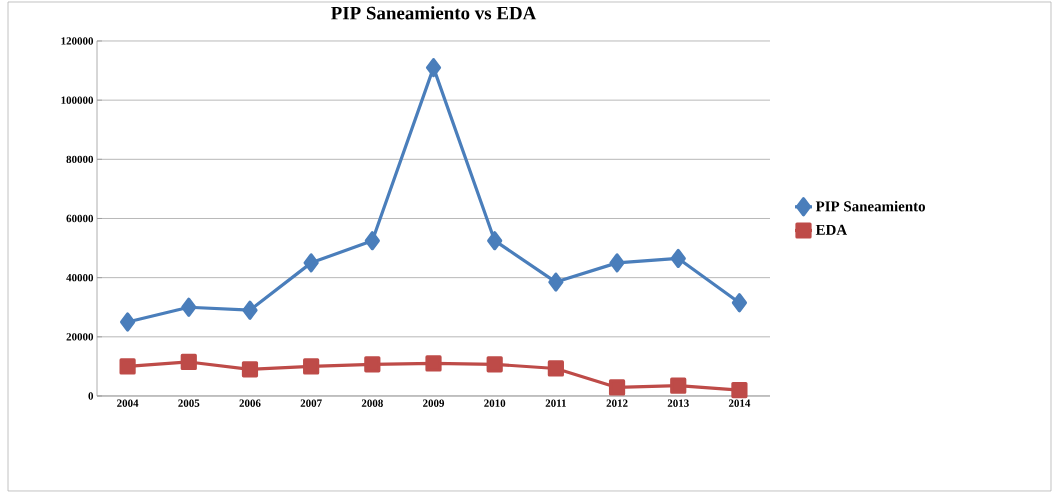 The height and width of the screenshot is (493, 1053). What do you see at coordinates (80, 277) in the screenshot?
I see `y-tick-label: 40000` at bounding box center [80, 277].